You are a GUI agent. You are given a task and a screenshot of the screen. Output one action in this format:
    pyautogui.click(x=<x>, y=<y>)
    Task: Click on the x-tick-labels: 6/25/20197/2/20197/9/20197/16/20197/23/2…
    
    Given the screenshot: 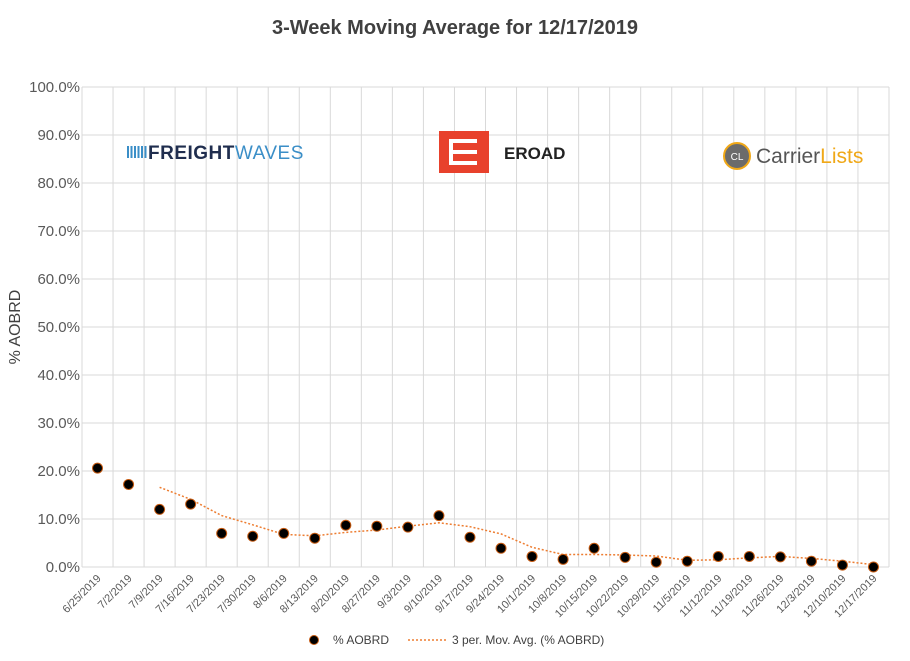 What is the action you would take?
    pyautogui.click(x=470, y=596)
    